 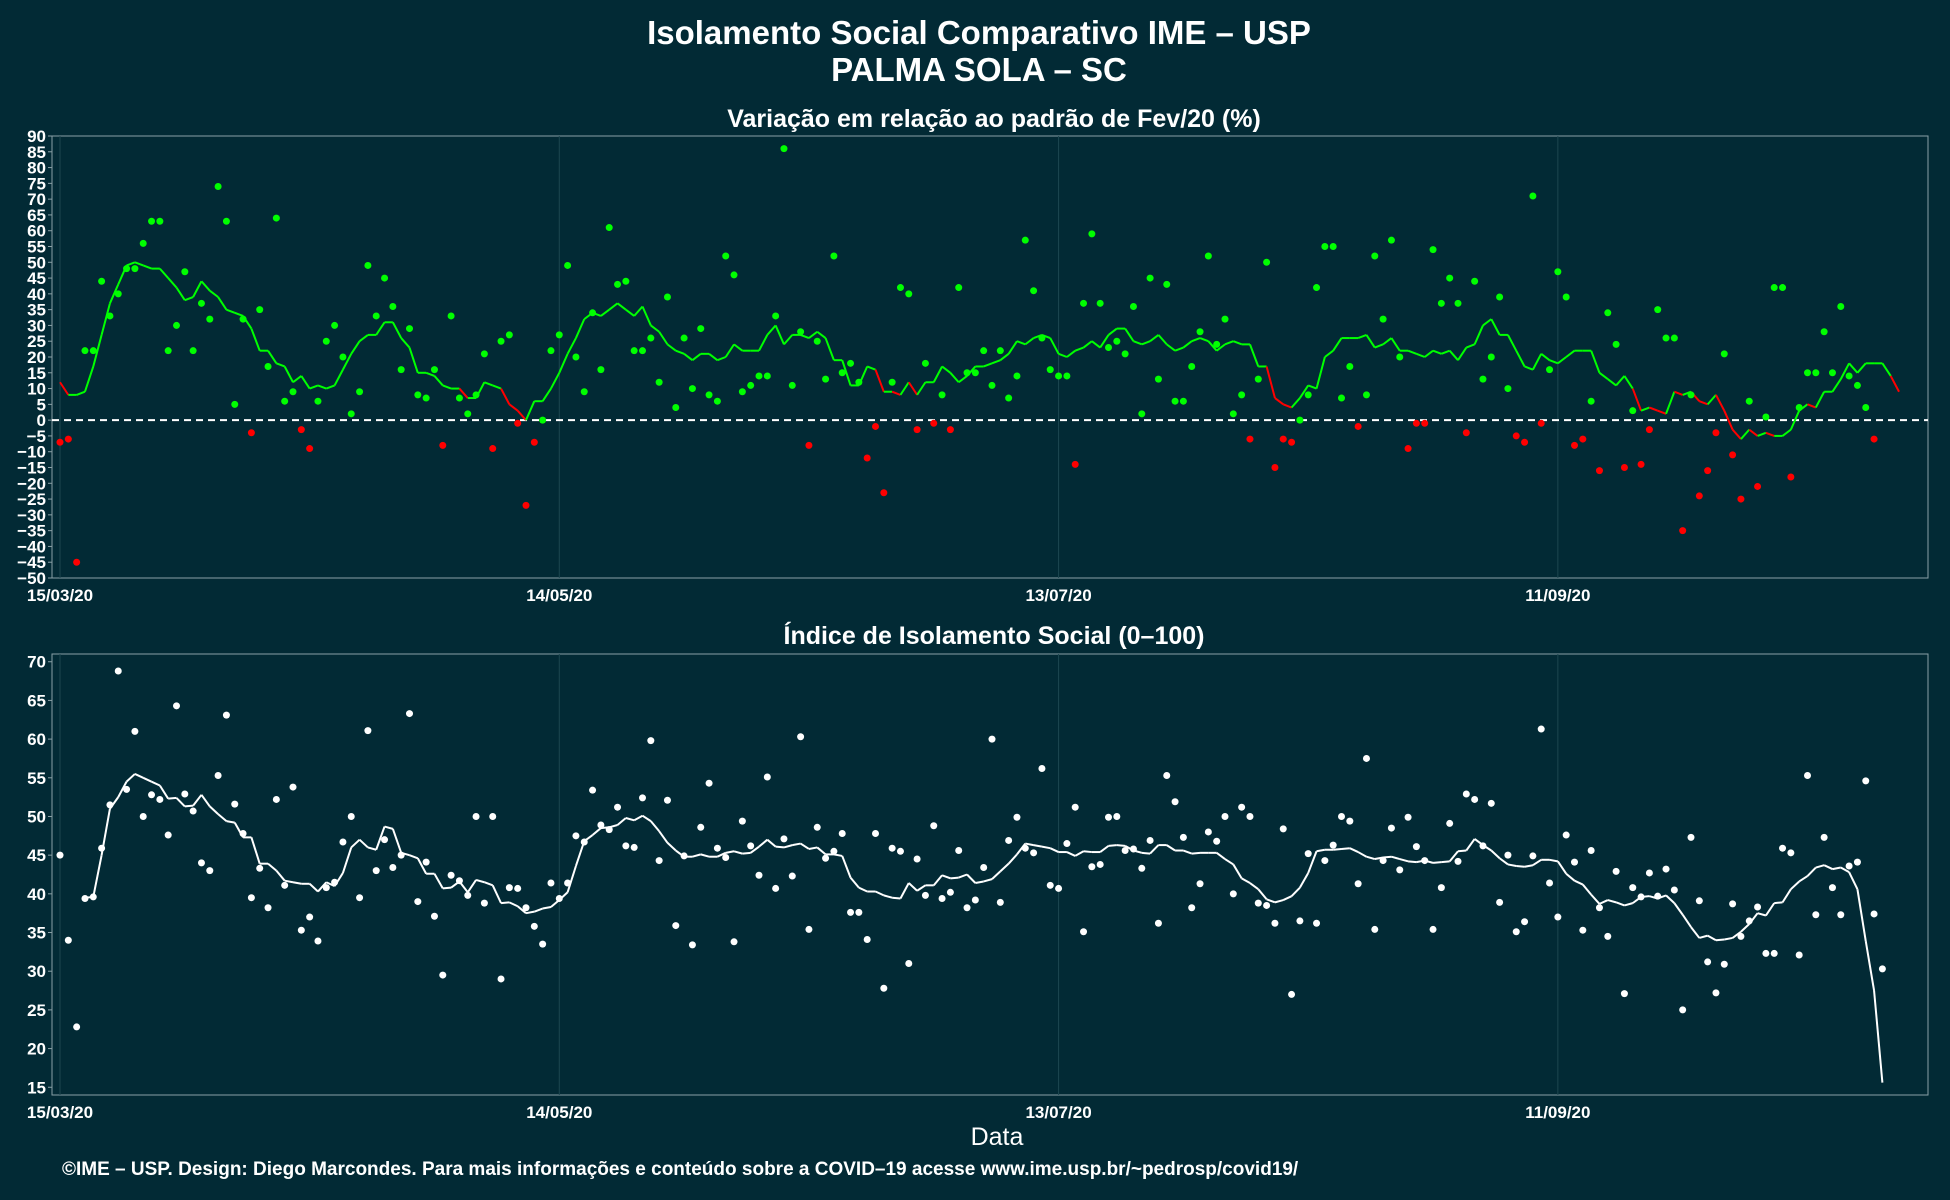 I want to click on panel-title-index: Índice de Isolamento Social (0–100), so click(x=994, y=635).